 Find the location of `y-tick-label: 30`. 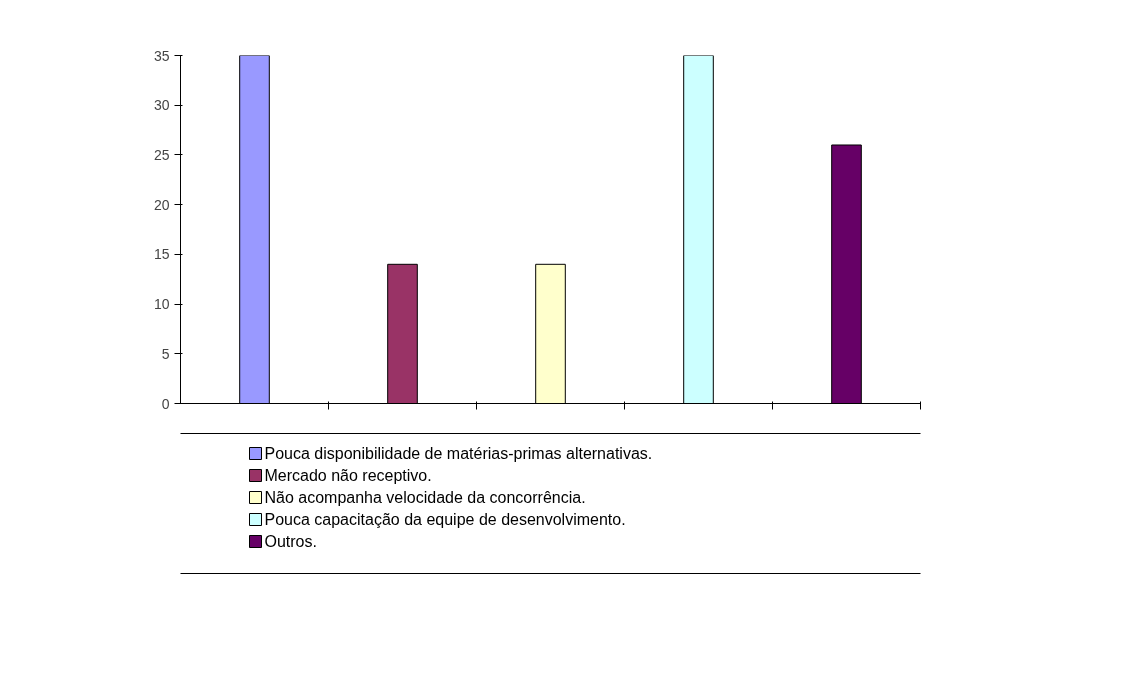

y-tick-label: 30 is located at coordinates (161, 105).